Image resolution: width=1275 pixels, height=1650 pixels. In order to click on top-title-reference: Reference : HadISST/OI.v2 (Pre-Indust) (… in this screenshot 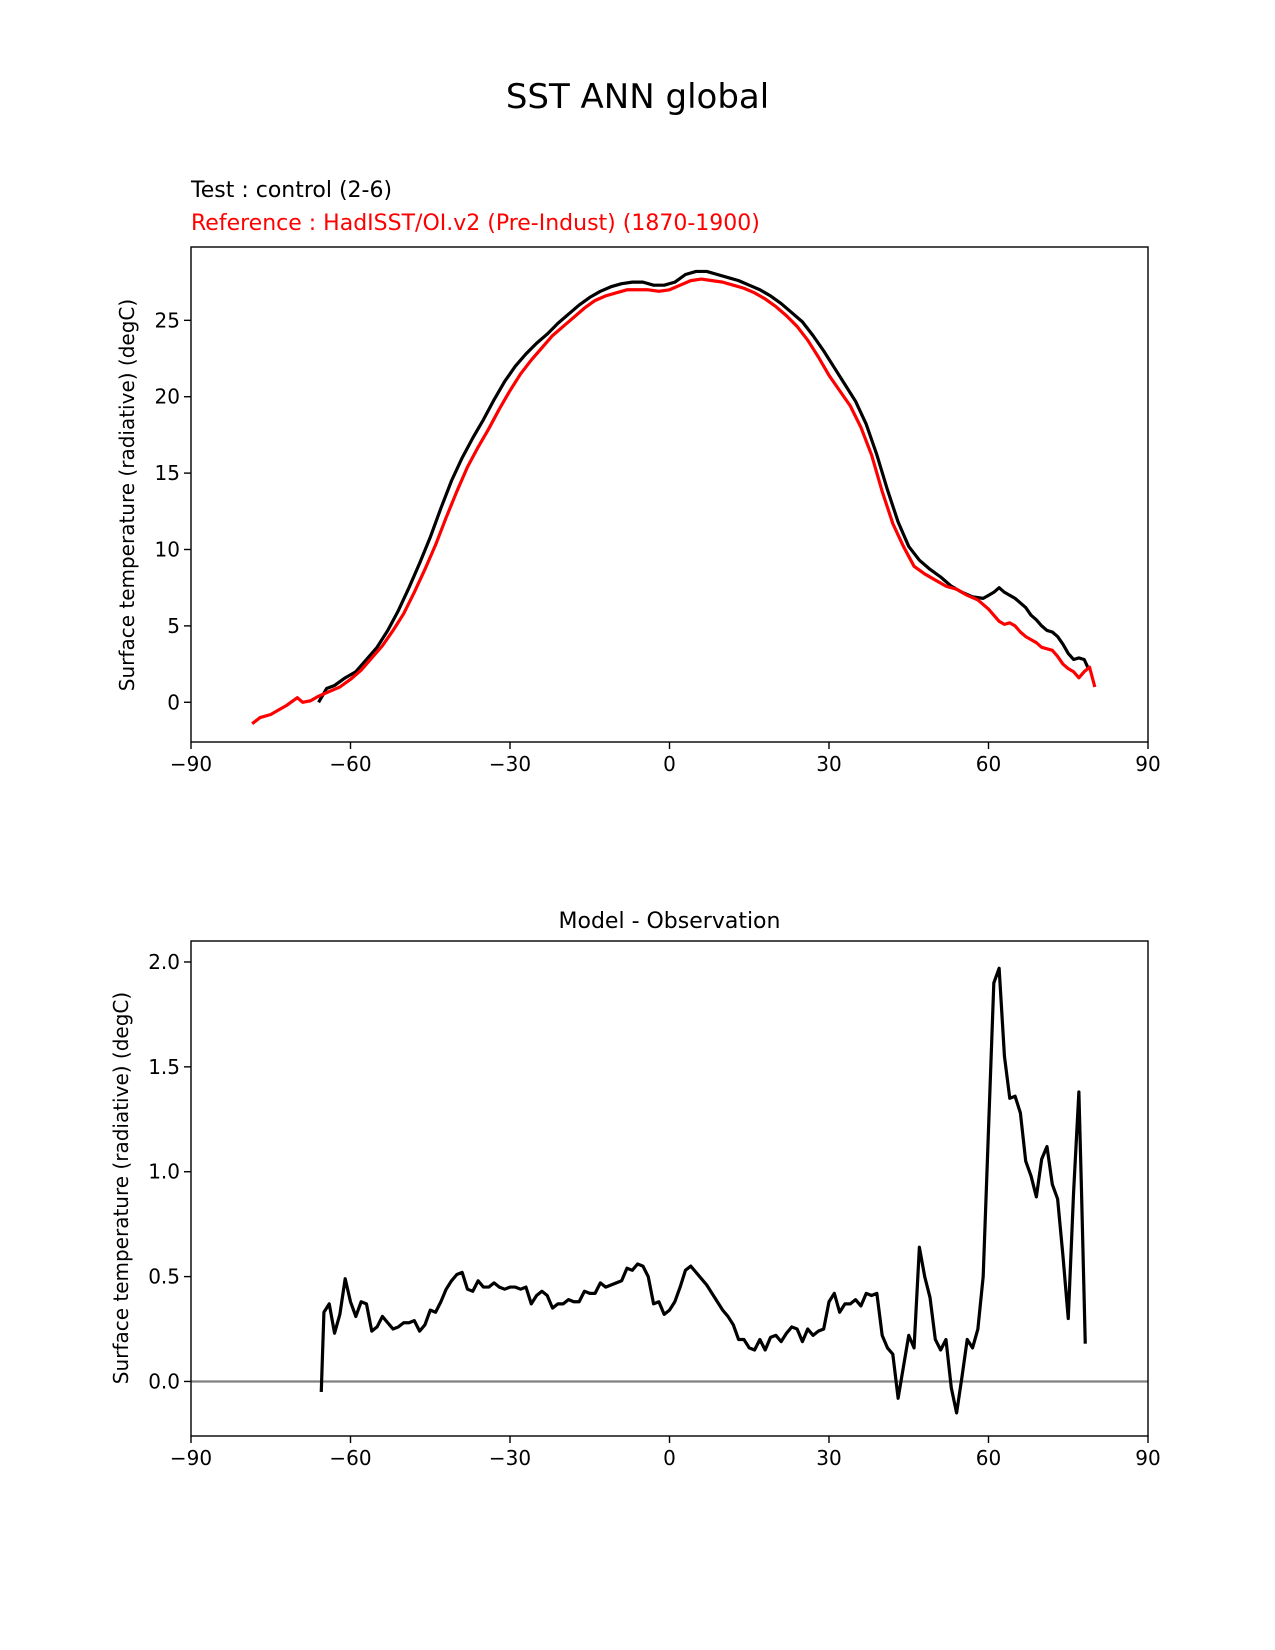, I will do `click(475, 223)`.